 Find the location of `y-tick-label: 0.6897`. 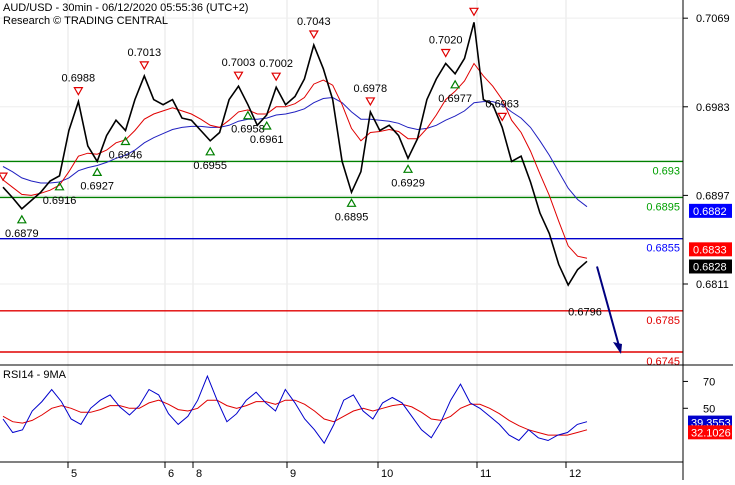

y-tick-label: 0.6897 is located at coordinates (713, 196).